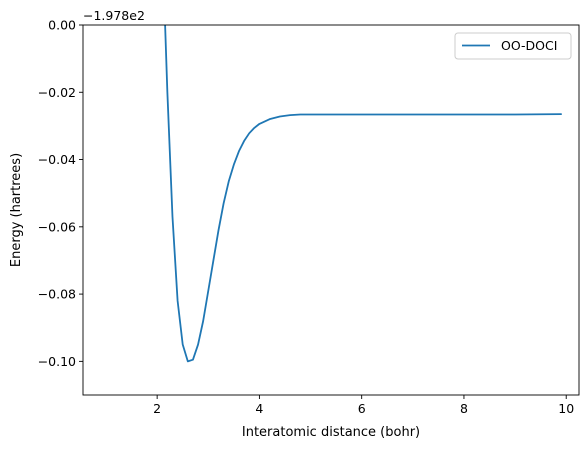 The width and height of the screenshot is (587, 453). Describe the element at coordinates (57, 92) in the screenshot. I see `y-tick-label: −0.02` at that location.